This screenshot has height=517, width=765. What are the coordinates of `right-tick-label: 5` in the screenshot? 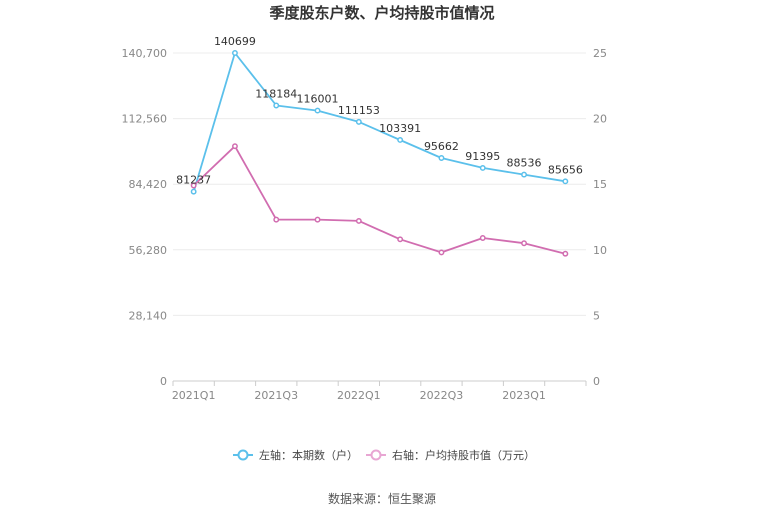 It's located at (596, 315).